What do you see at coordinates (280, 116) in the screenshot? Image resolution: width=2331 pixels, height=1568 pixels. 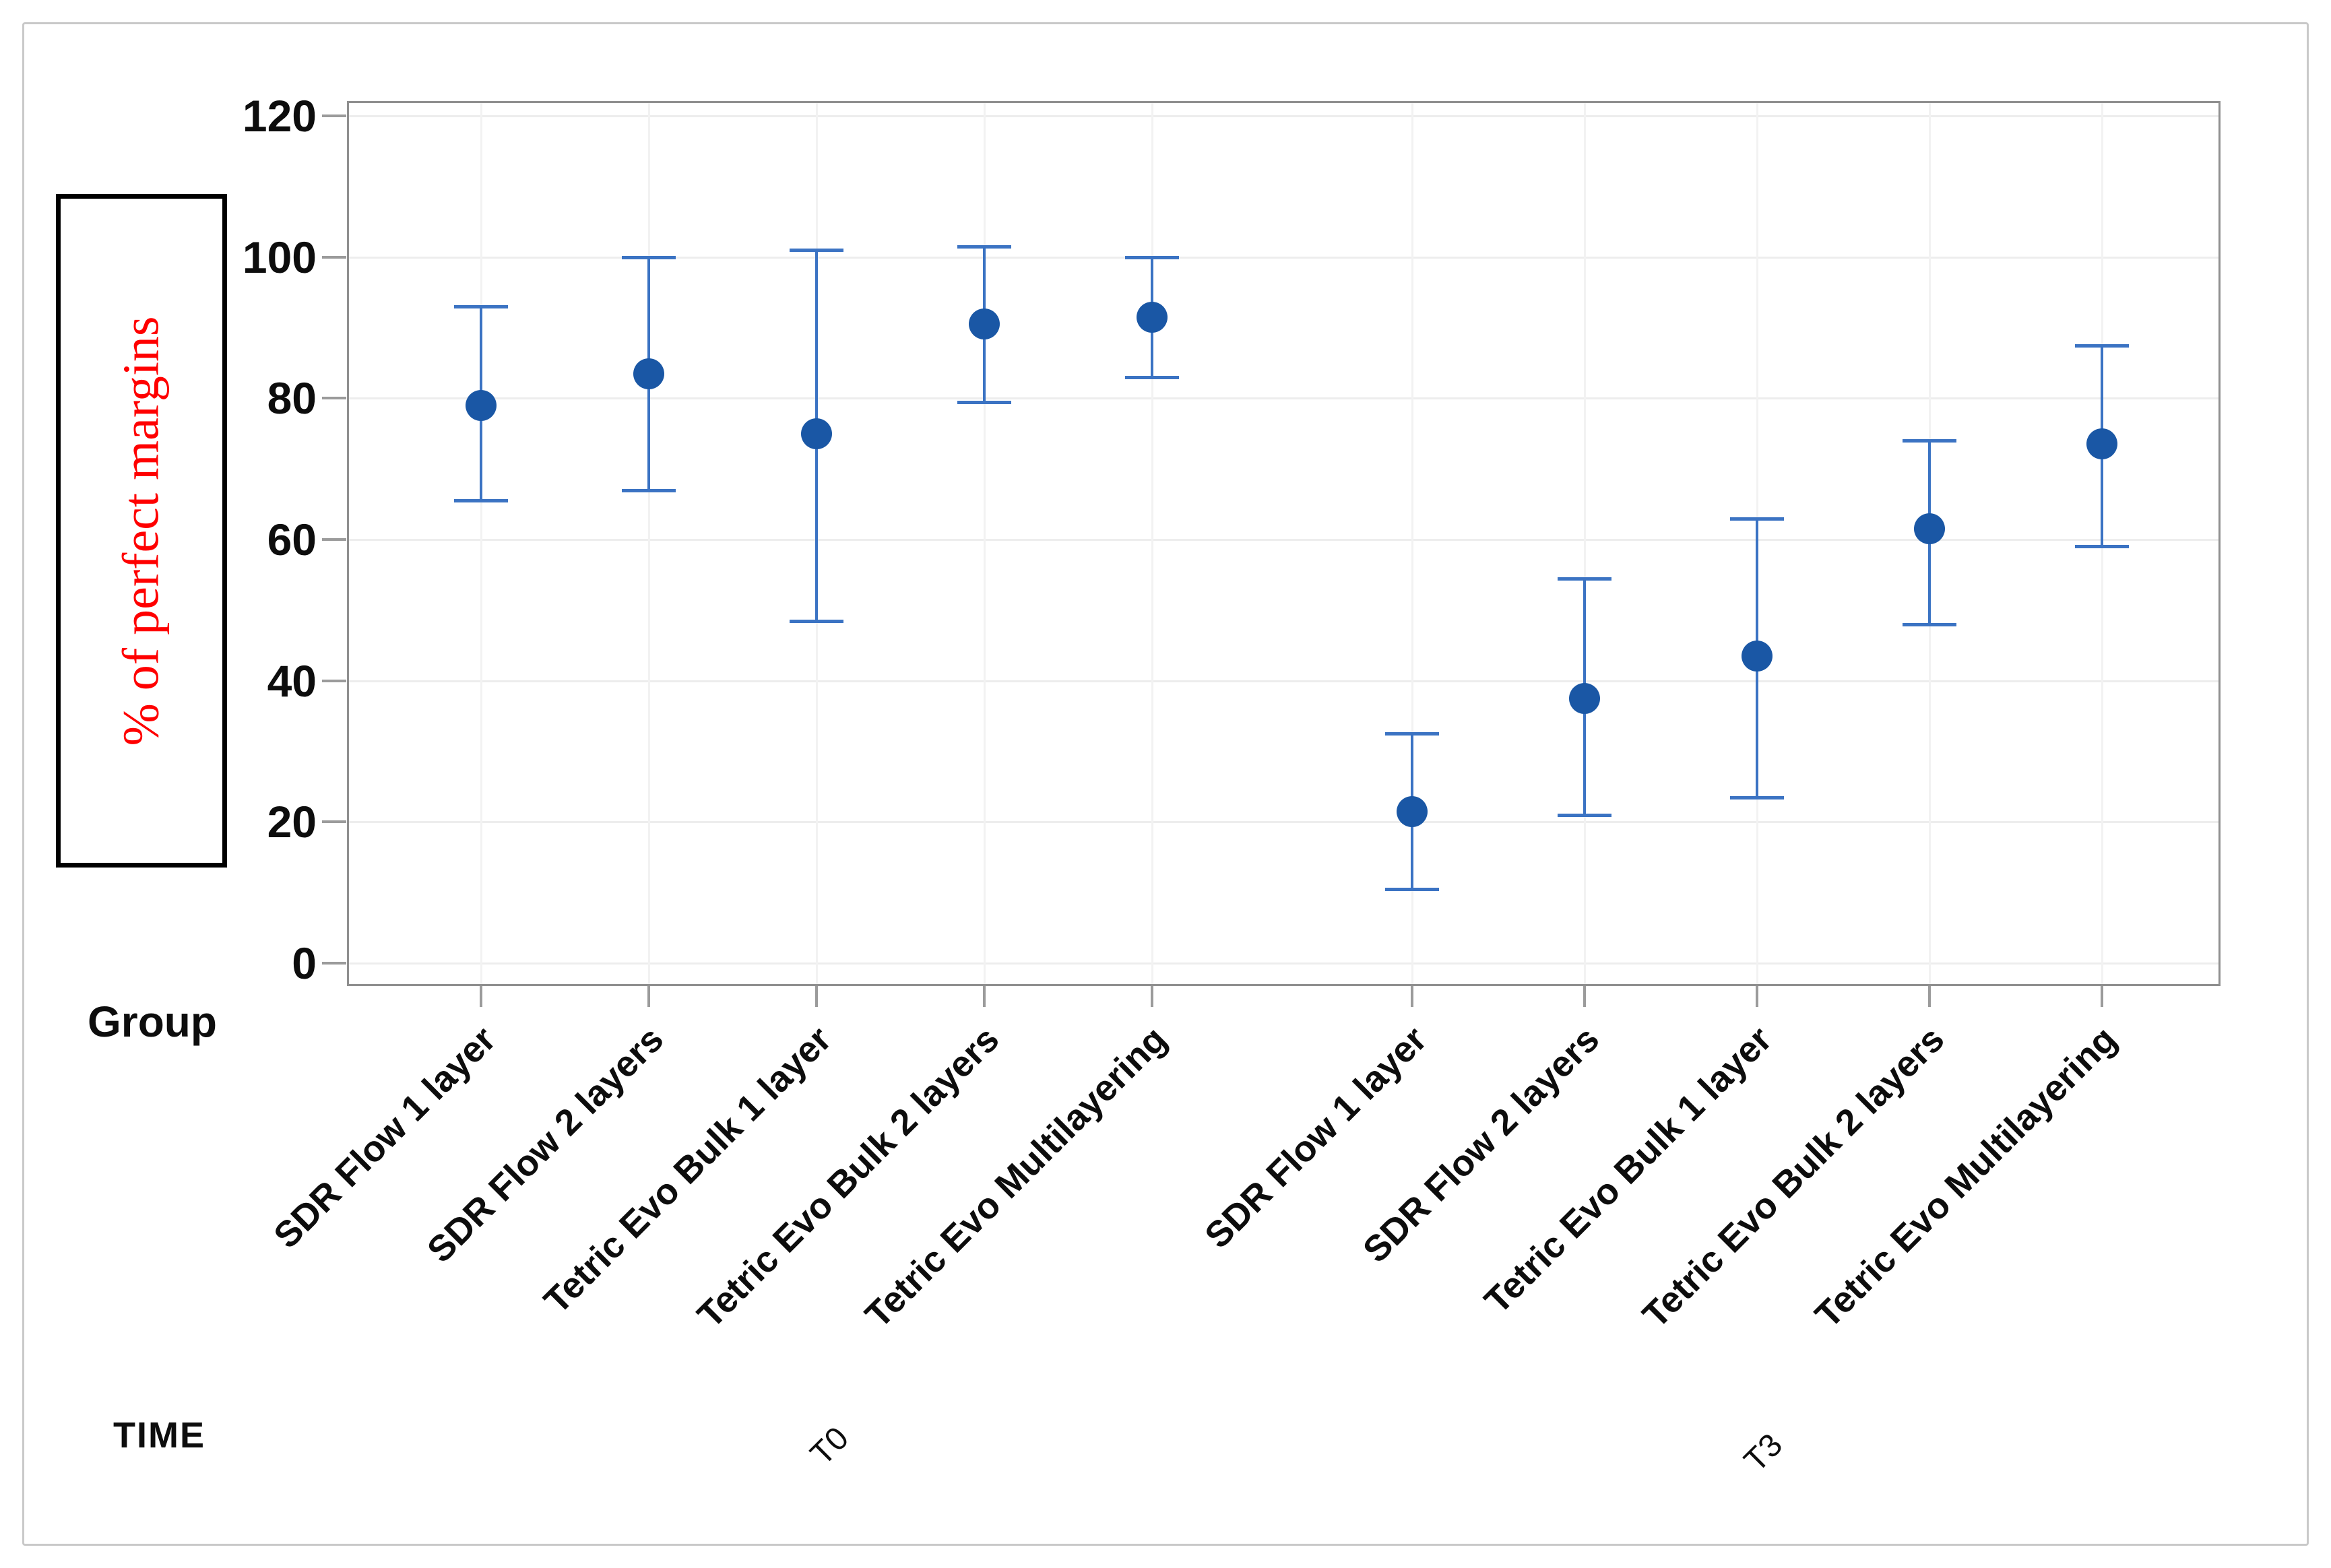 I see `y-tick-label: 120` at bounding box center [280, 116].